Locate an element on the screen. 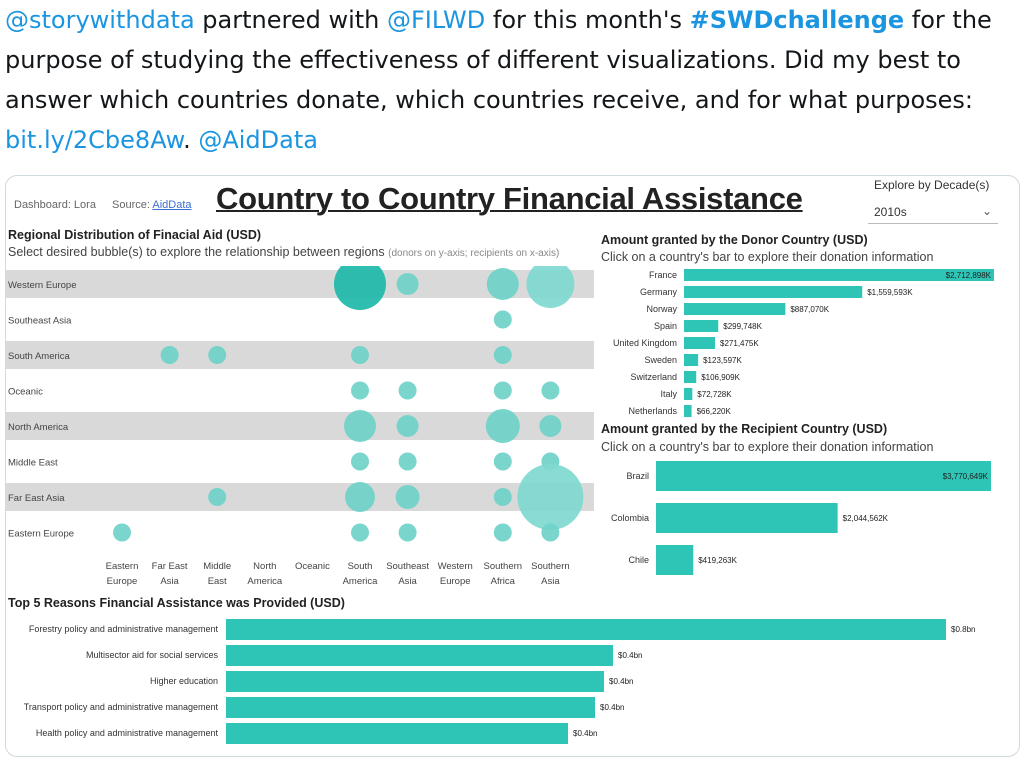  donor-value-label: $2,712,898K is located at coordinates (969, 275).